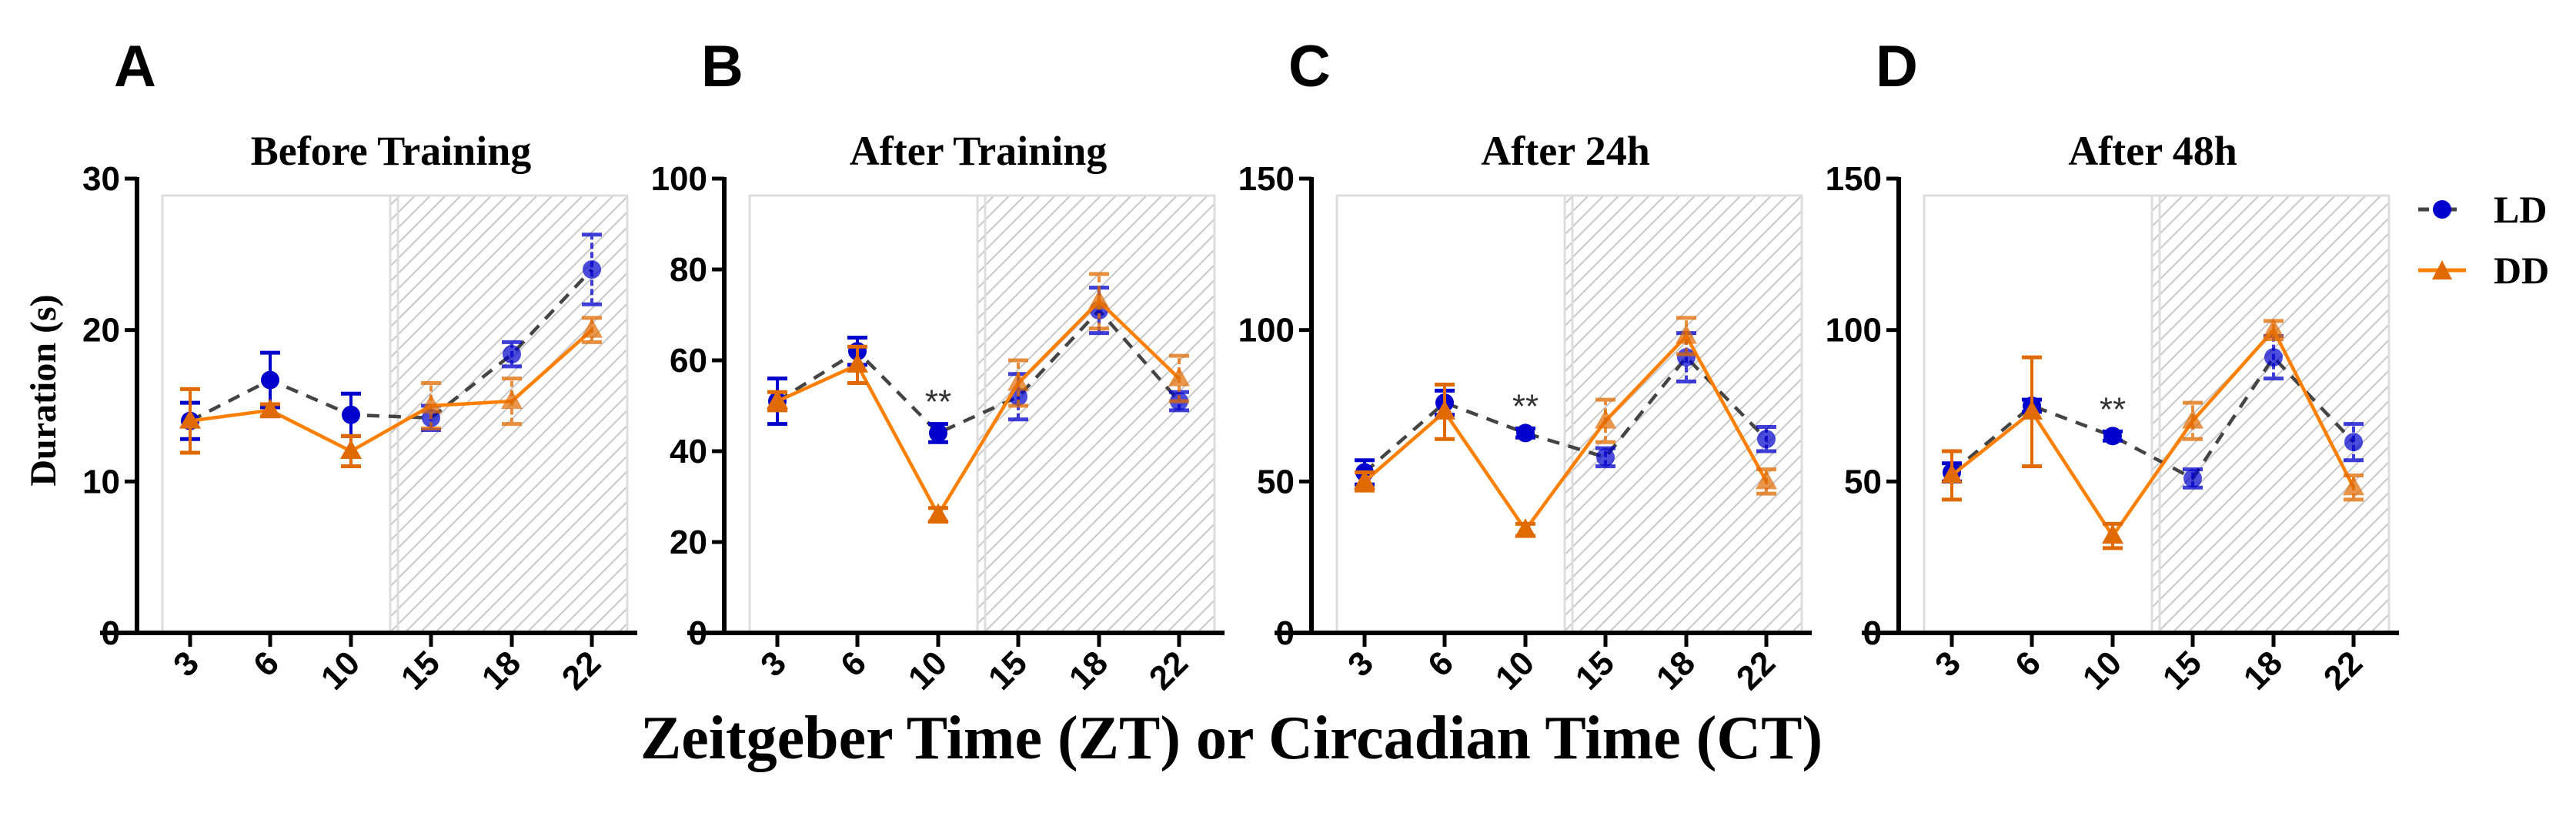  Describe the element at coordinates (2520, 209) in the screenshot. I see `legend-label: LD` at that location.